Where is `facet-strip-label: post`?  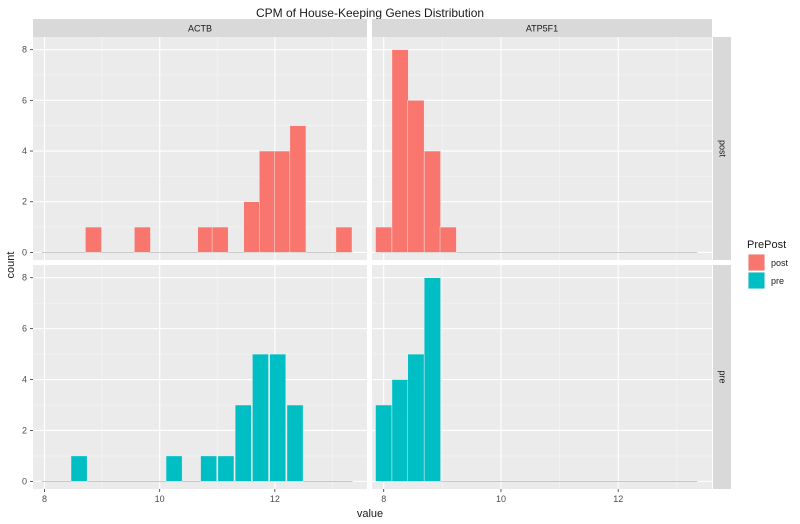 facet-strip-label: post is located at coordinates (723, 149).